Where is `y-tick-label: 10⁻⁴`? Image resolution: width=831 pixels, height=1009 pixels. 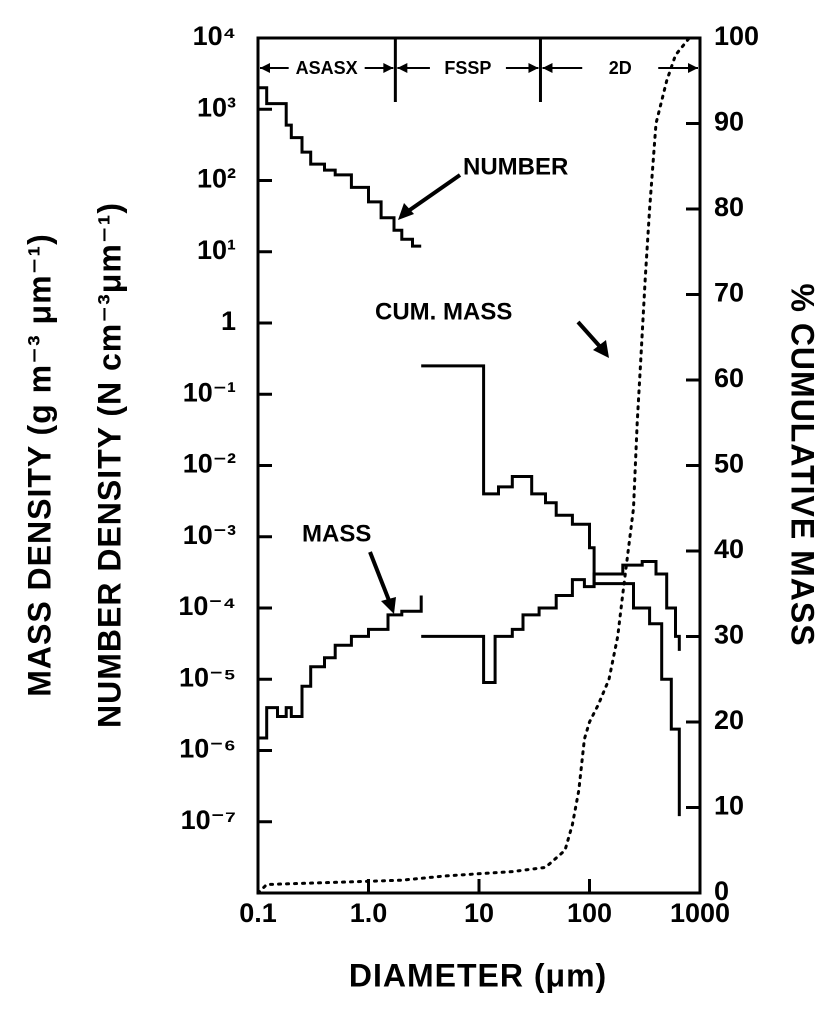
y-tick-label: 10⁻⁴ is located at coordinates (207, 606).